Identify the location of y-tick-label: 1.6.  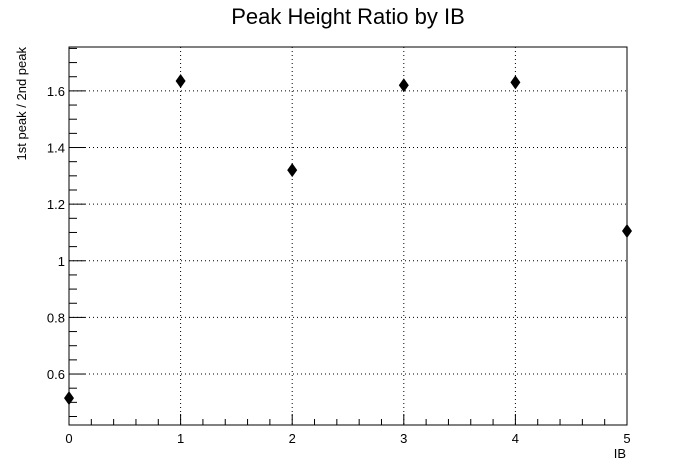
(56, 91).